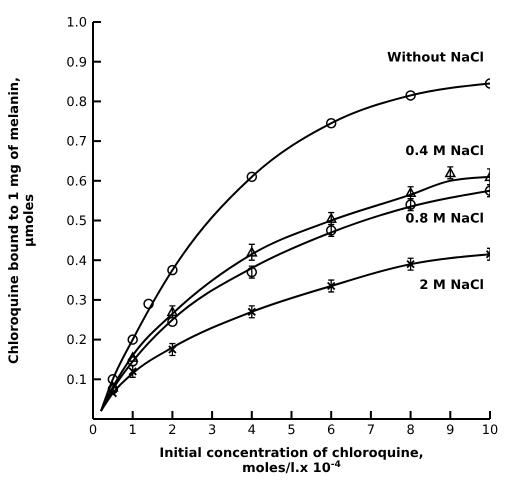 This screenshot has height=499, width=512. What do you see at coordinates (444, 219) in the screenshot?
I see `series-label: 0.8 M NaCl` at bounding box center [444, 219].